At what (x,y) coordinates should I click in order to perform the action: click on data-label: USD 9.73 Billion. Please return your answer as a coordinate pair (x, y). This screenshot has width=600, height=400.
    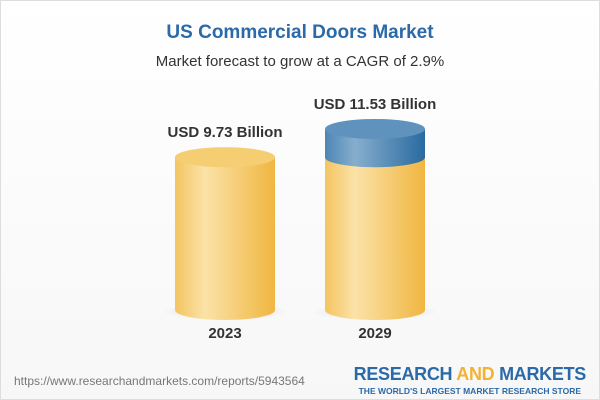
    Looking at the image, I should click on (224, 132).